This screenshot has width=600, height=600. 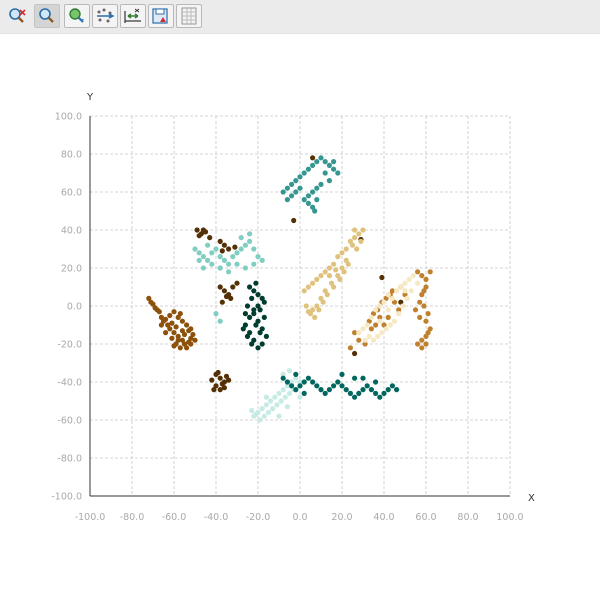 I want to click on y-tick-label: -100.0, so click(x=66, y=497).